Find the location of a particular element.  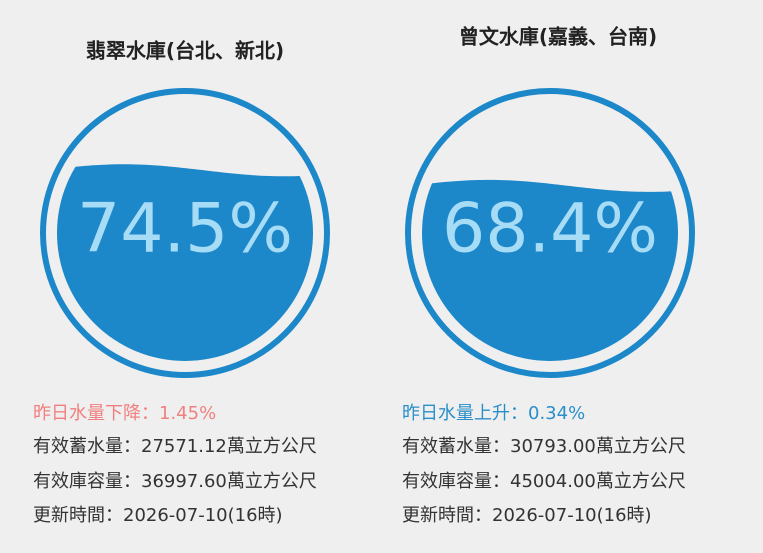

capacity-info: 有效庫容量：36997.60萬立方公尺 is located at coordinates (175, 481).